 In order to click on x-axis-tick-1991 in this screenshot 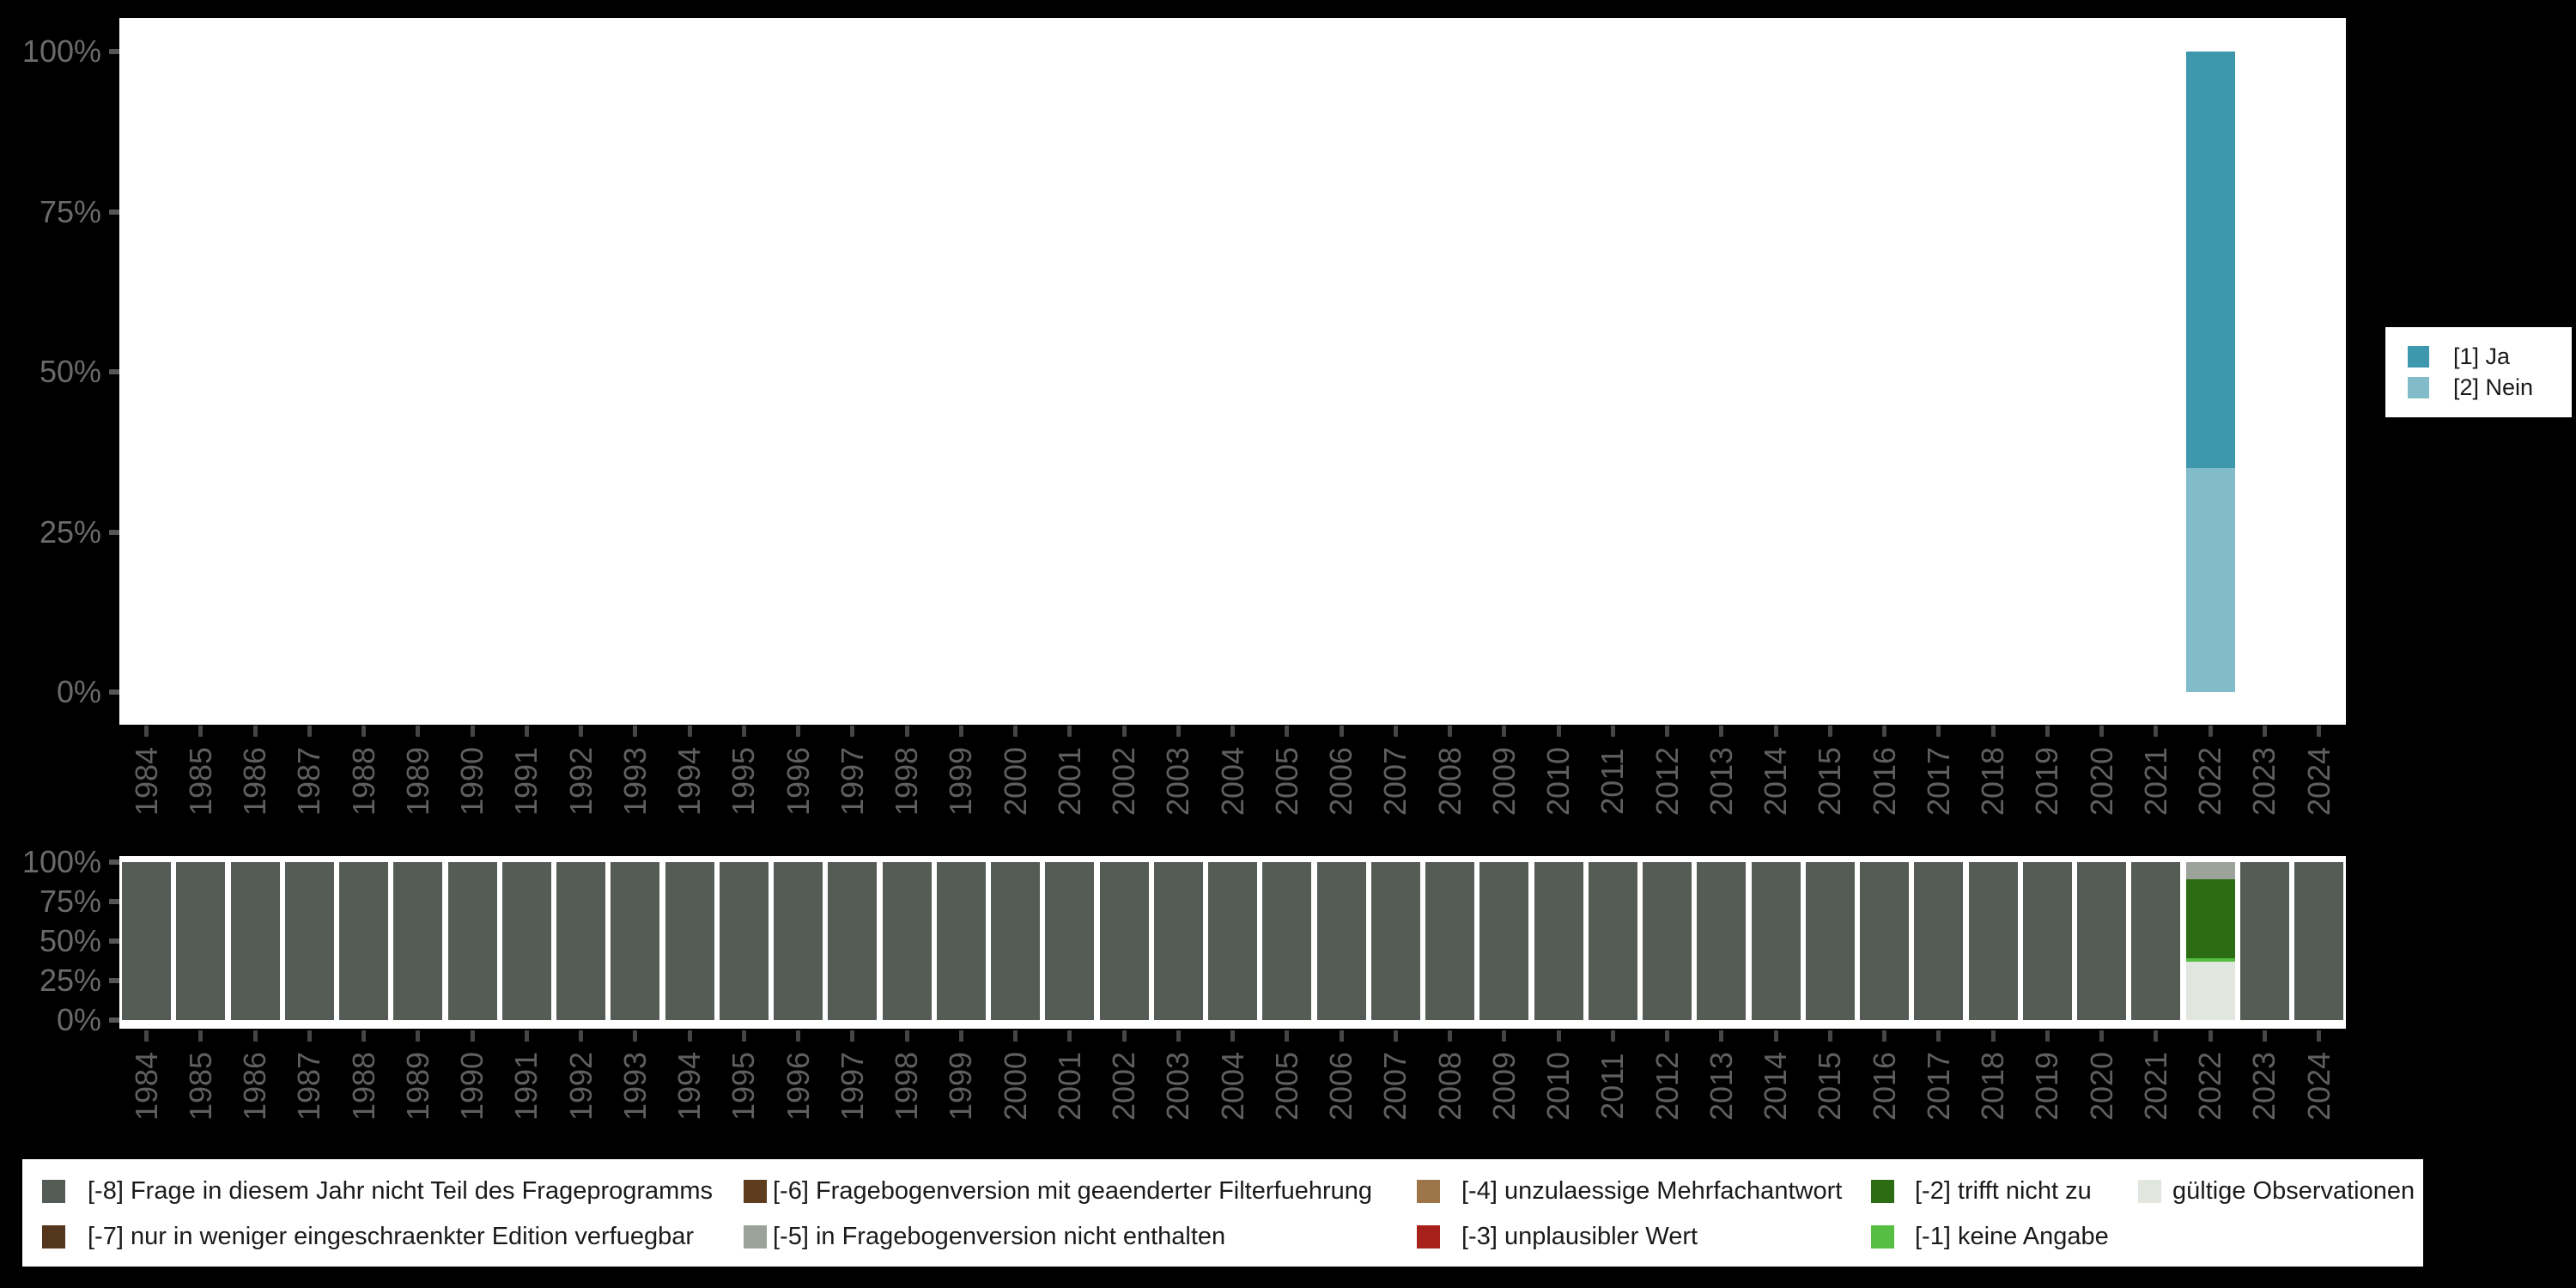, I will do `click(526, 1036)`.